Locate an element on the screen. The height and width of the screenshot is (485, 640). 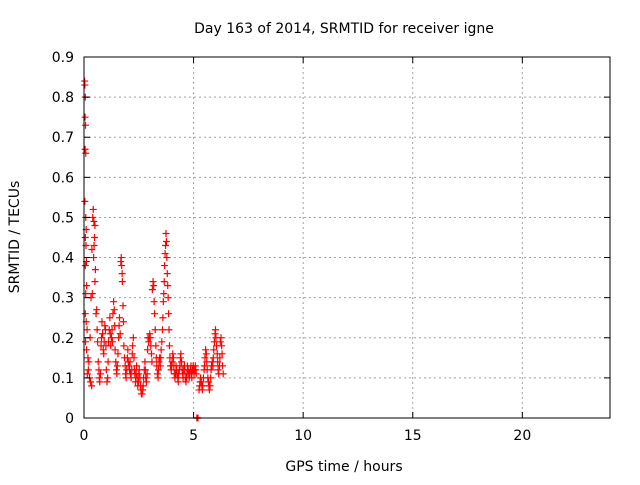
x-tick-label: 5 is located at coordinates (193, 436).